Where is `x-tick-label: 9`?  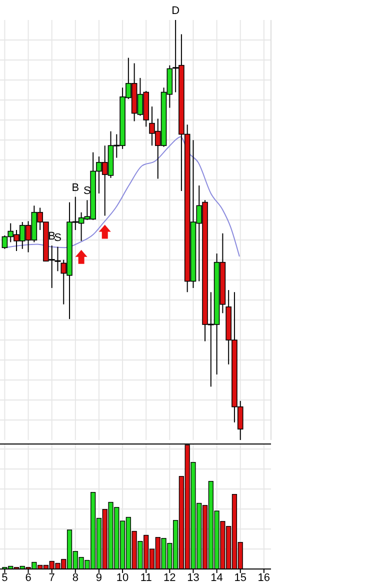
x-tick-label: 9 is located at coordinates (99, 577).